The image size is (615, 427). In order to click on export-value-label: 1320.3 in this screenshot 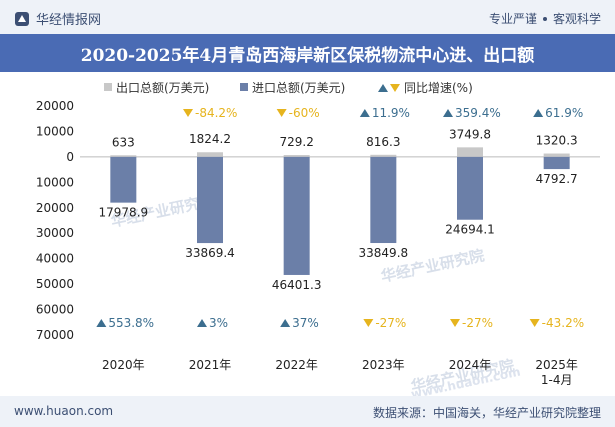, I will do `click(557, 141)`.